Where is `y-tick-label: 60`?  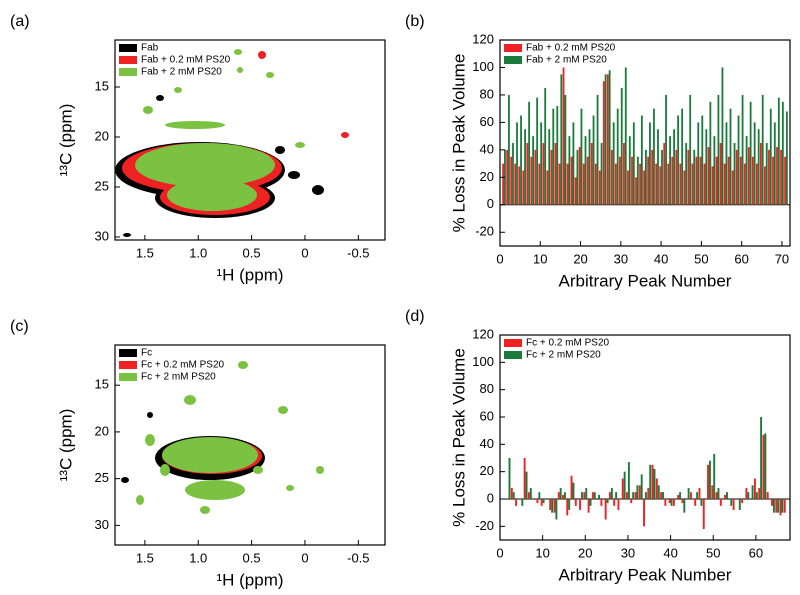 y-tick-label: 60 is located at coordinates (487, 121).